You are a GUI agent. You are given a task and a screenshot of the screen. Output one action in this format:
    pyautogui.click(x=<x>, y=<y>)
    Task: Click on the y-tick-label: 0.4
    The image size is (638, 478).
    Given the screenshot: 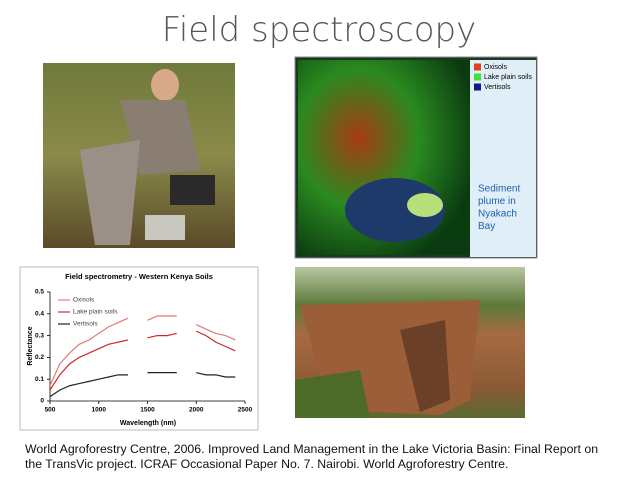 What is the action you would take?
    pyautogui.click(x=39, y=314)
    